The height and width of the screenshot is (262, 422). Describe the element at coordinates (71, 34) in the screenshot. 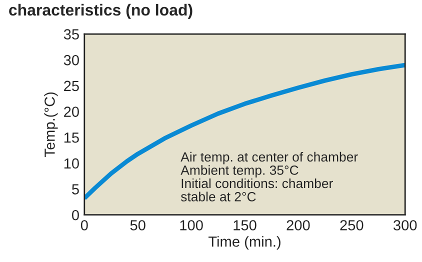

I see `y-tick-label: 35` at that location.